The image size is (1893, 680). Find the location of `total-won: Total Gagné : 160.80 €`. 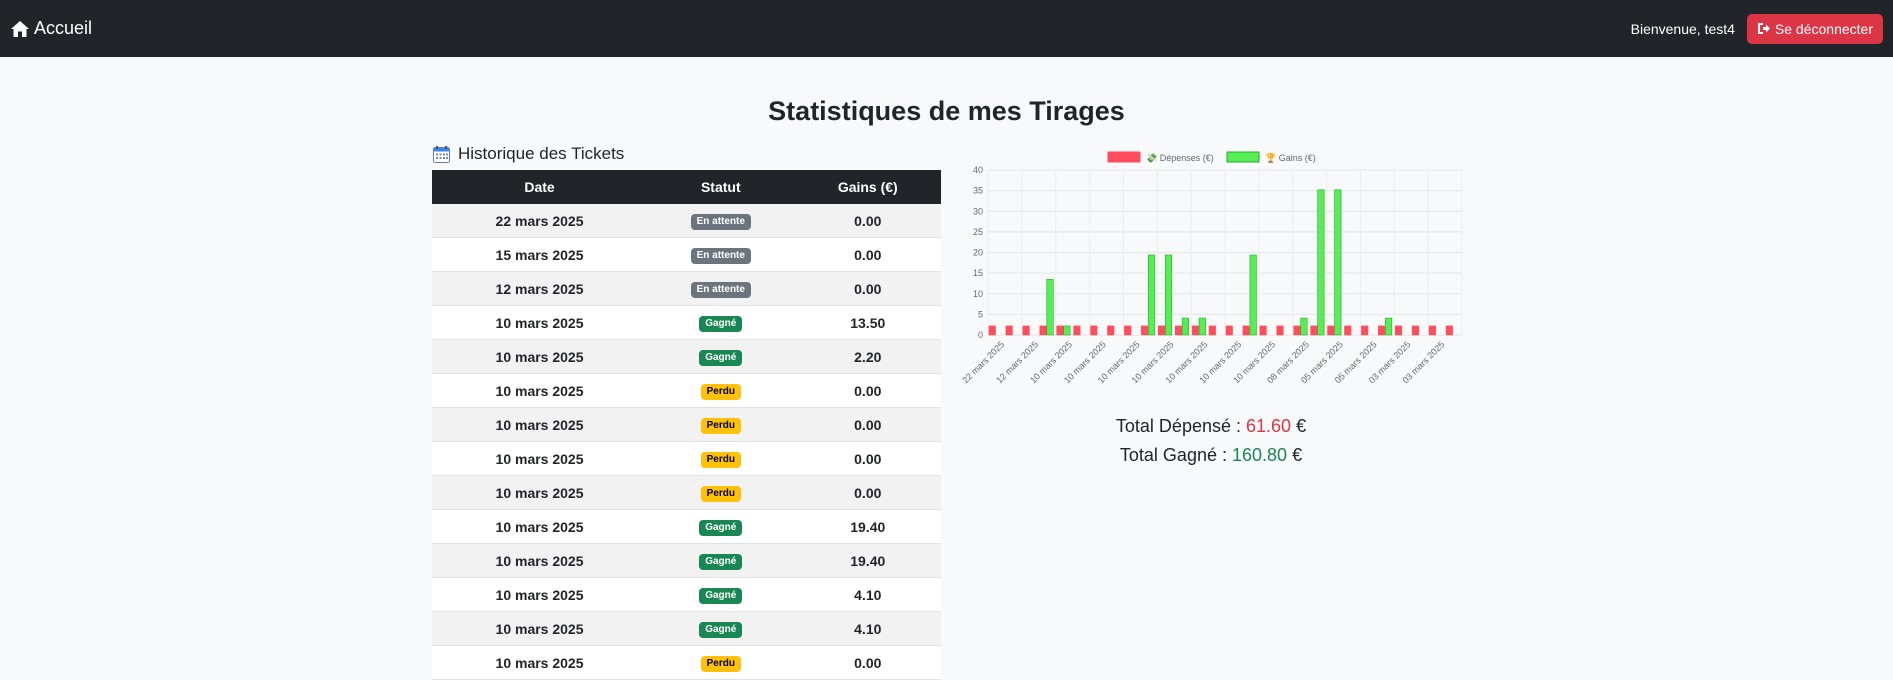

total-won: Total Gagné : 160.80 € is located at coordinates (1211, 455).